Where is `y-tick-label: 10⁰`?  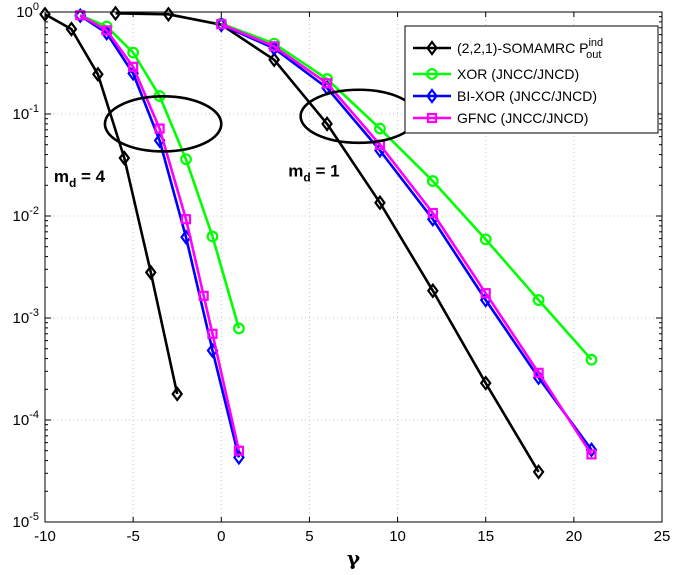 y-tick-label: 10⁰ is located at coordinates (27, 11).